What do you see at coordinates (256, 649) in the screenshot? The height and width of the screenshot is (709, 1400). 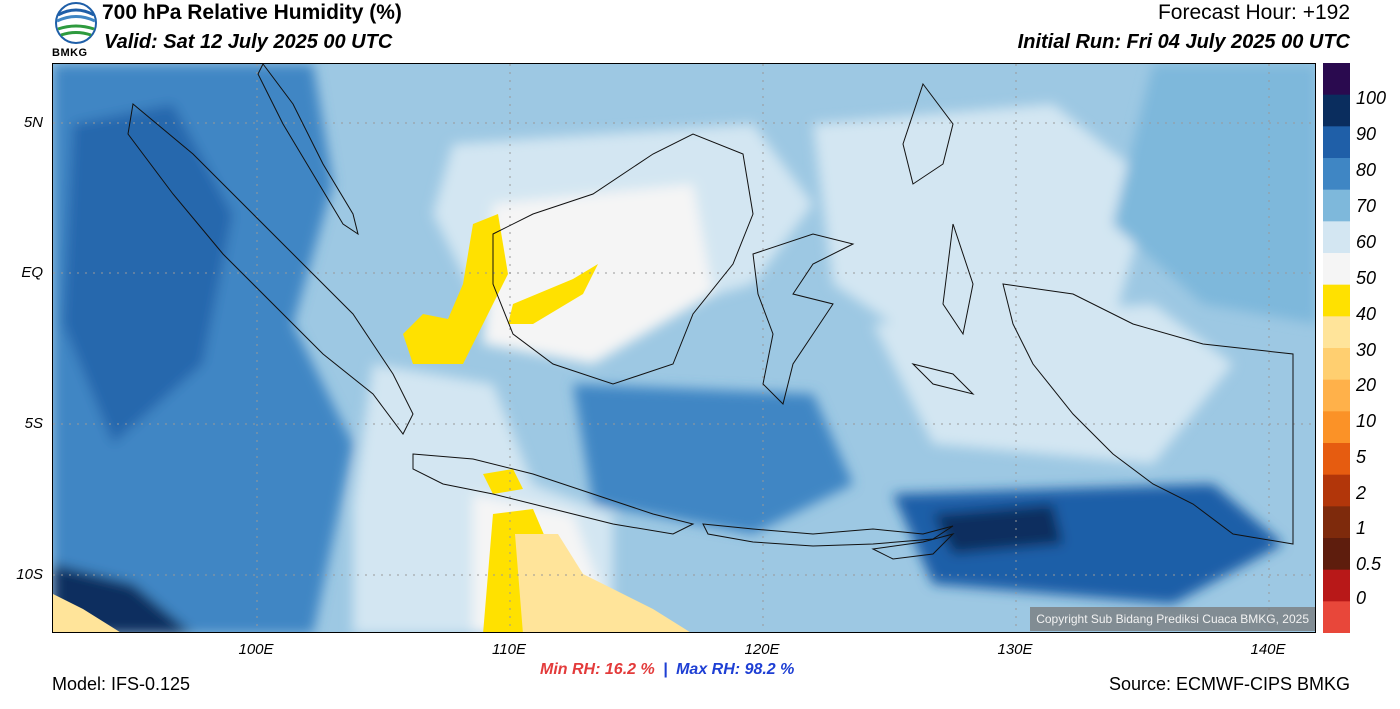 I see `lon-label-100e: 100E` at bounding box center [256, 649].